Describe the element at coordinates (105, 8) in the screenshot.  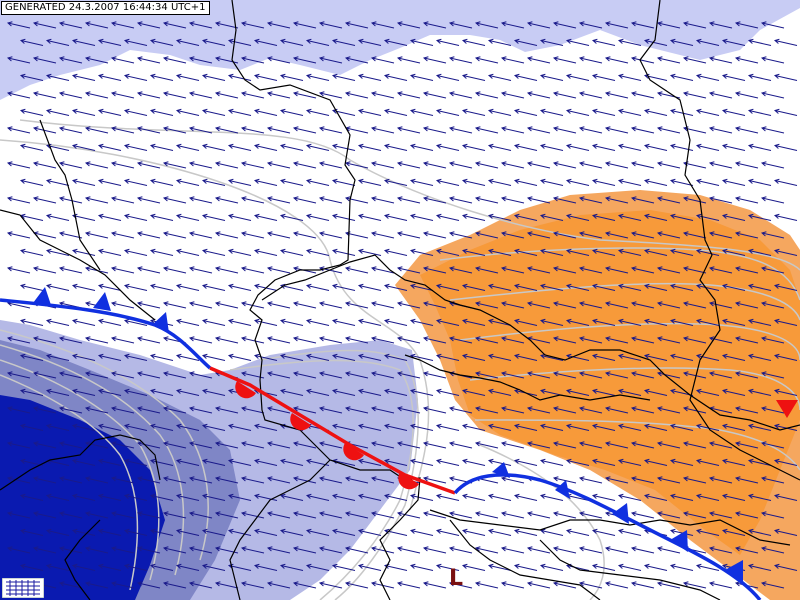
I see `generated-label: GENERATED 24.3.2007 16:44:34 UTC+1` at that location.